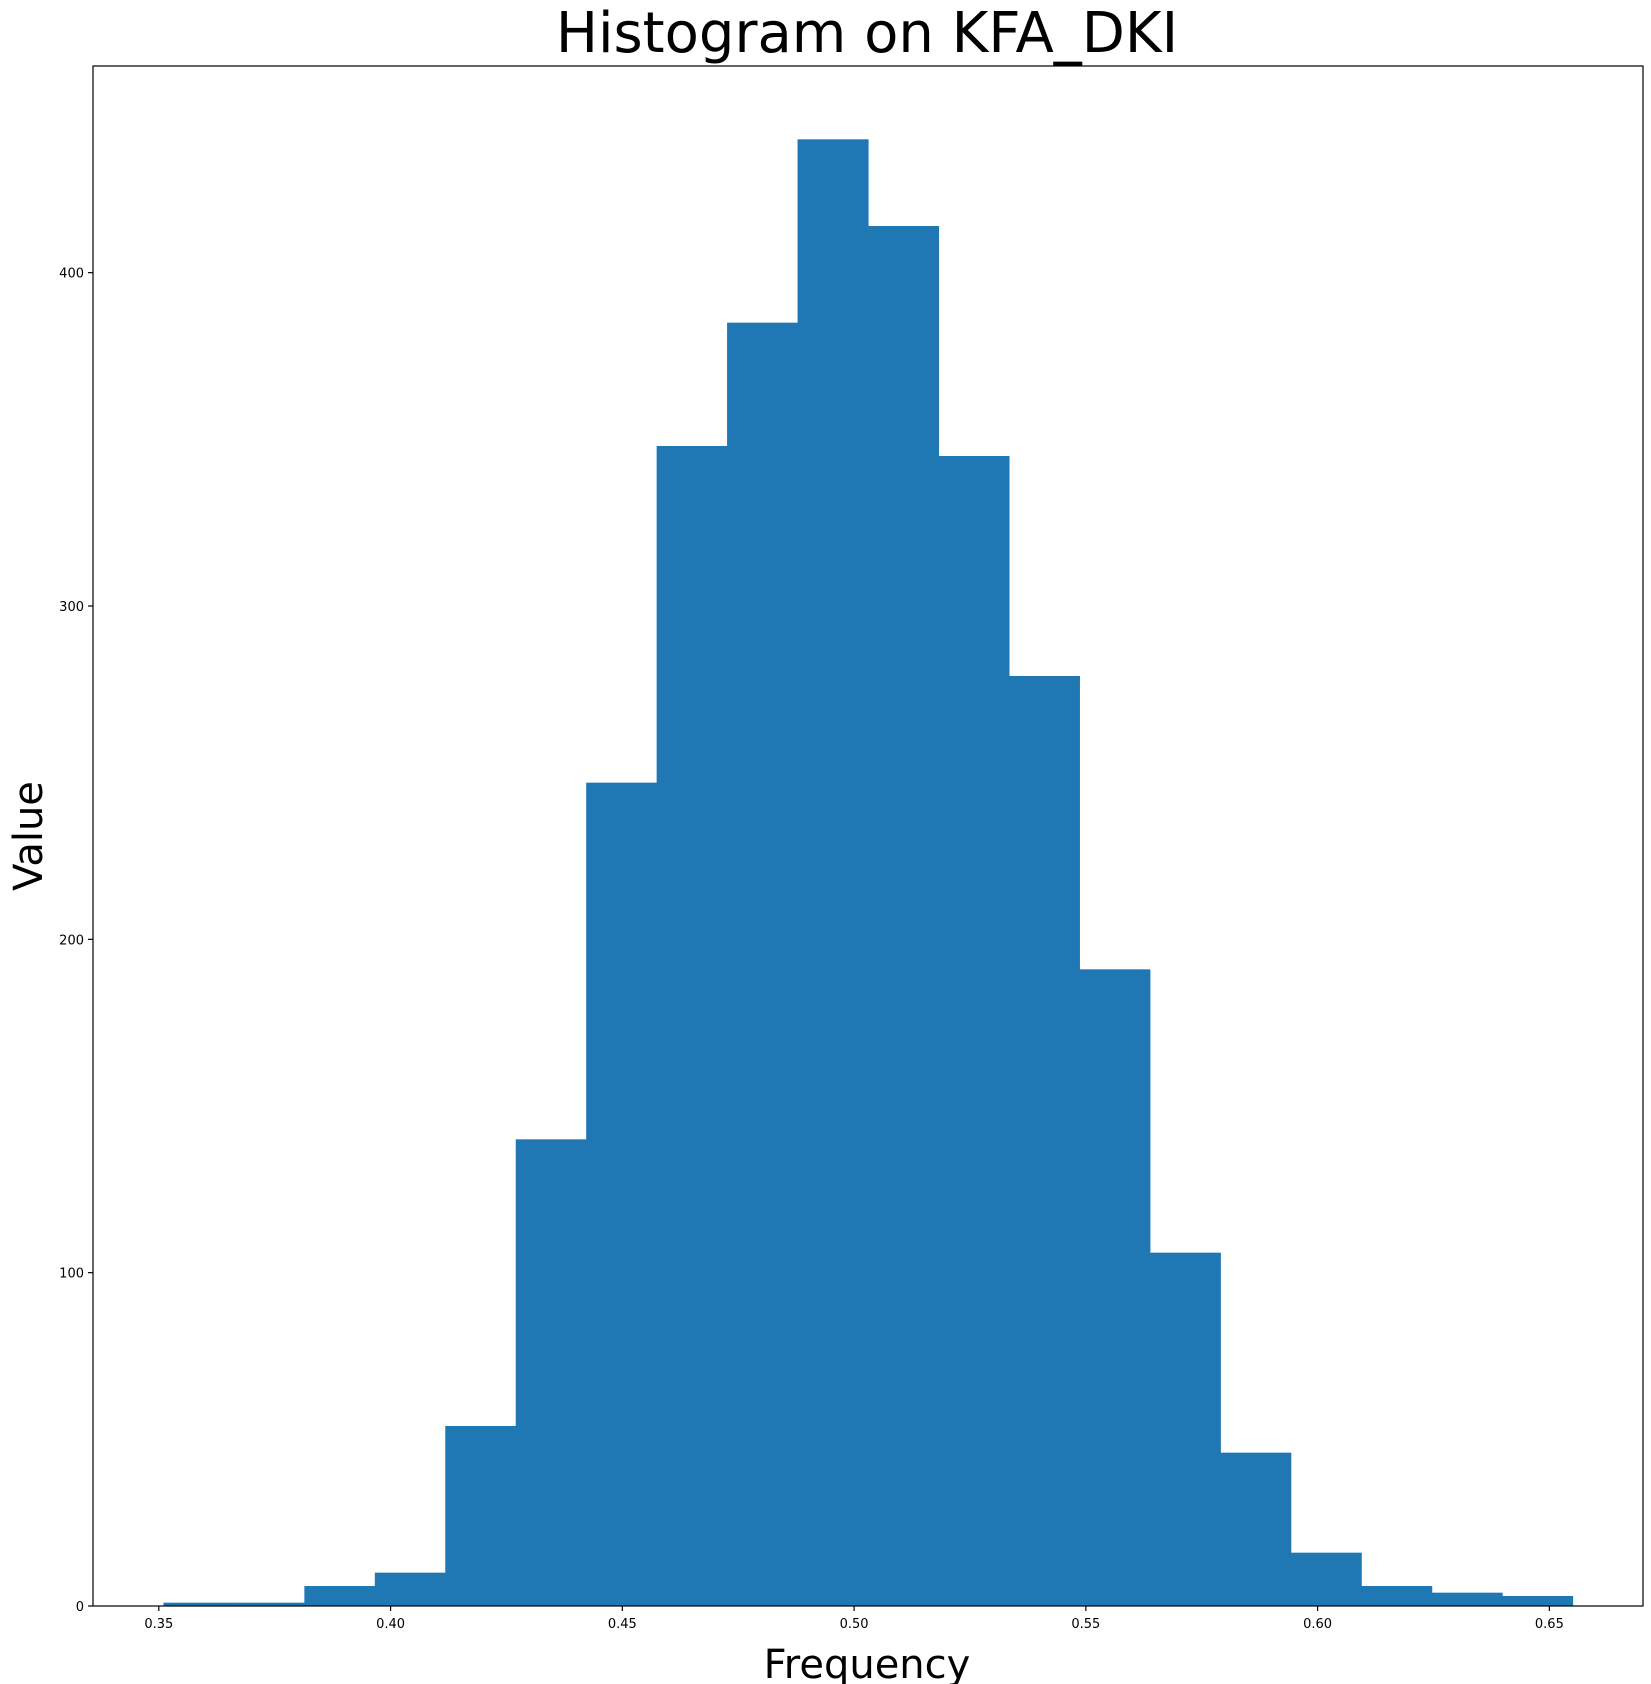 The height and width of the screenshot is (1684, 1651). Describe the element at coordinates (622, 1624) in the screenshot. I see `x-tick-label: 0.45` at that location.